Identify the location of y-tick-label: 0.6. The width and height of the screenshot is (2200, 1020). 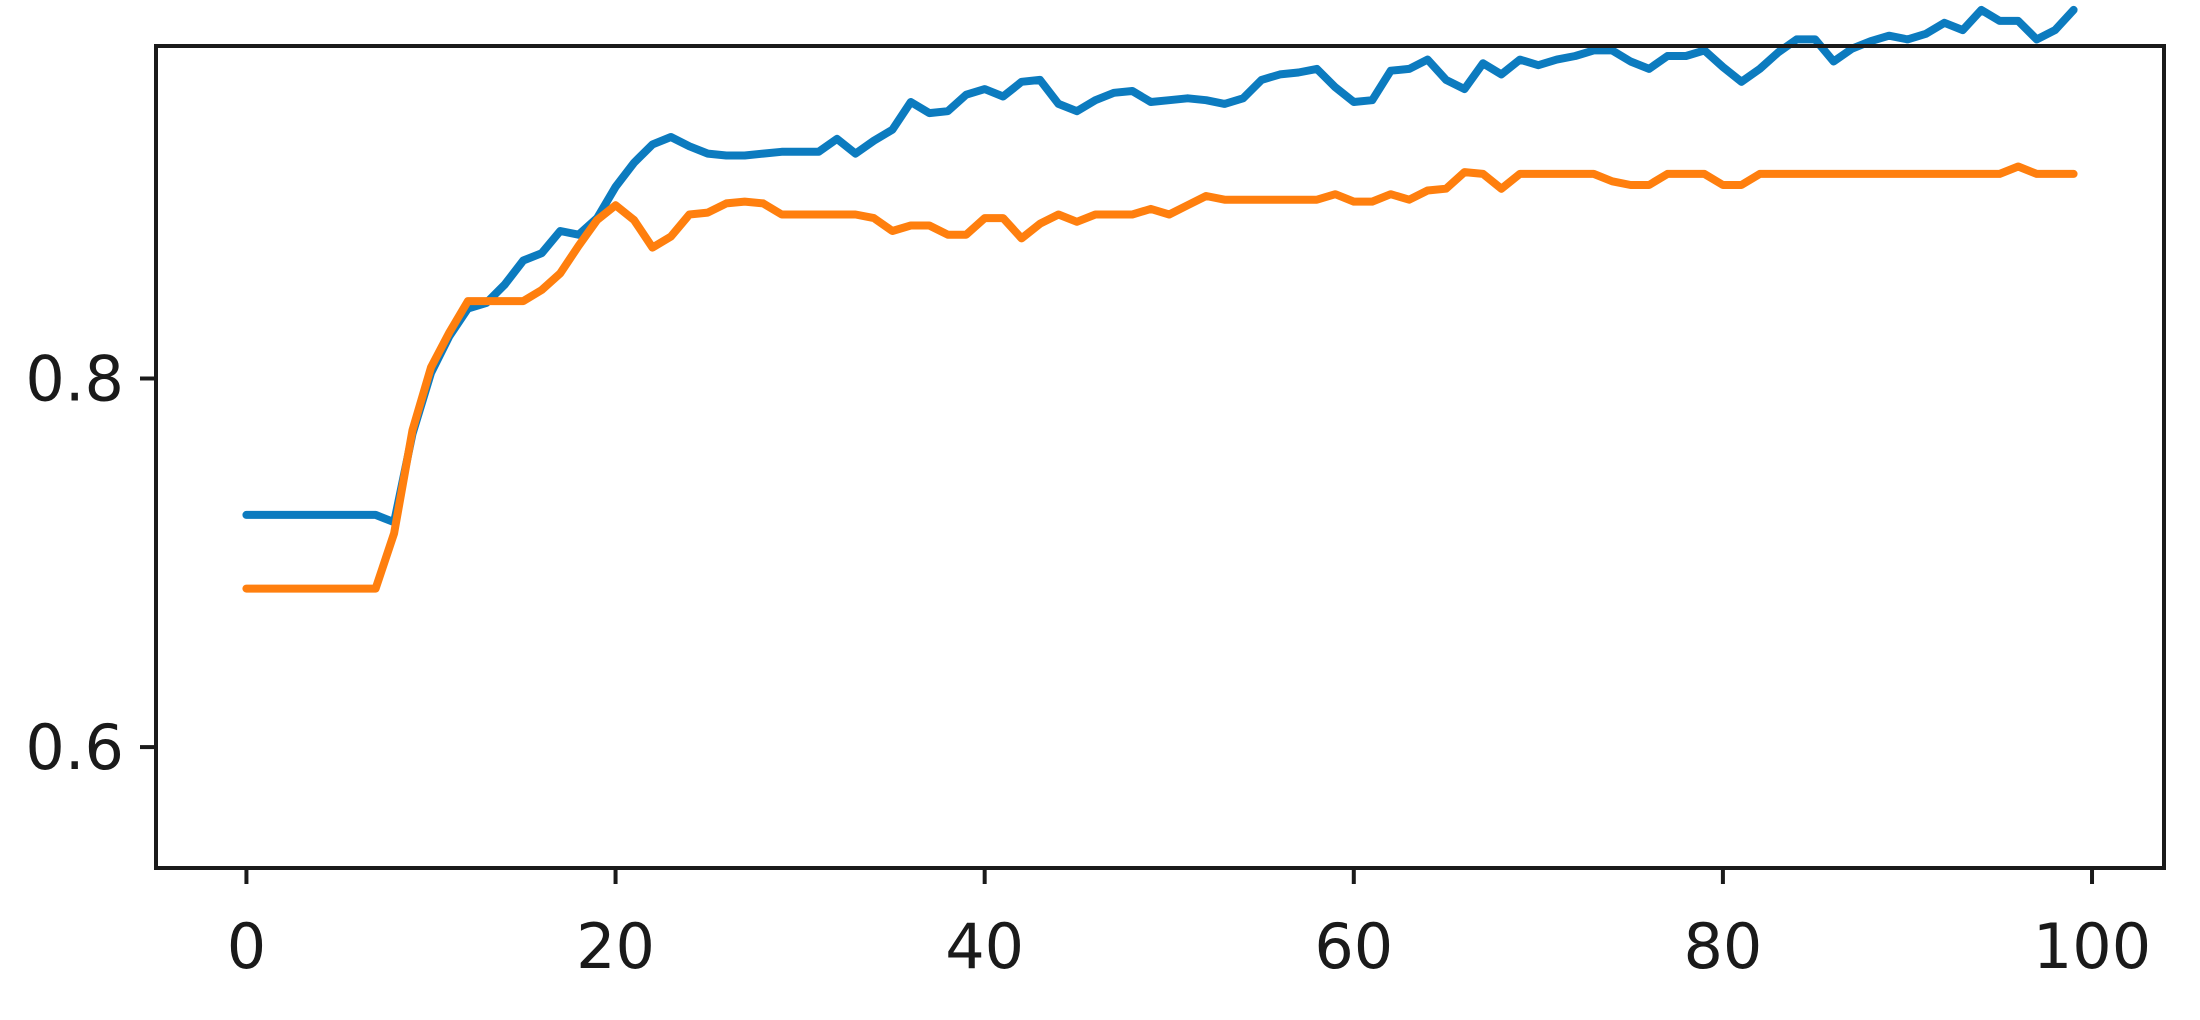
(74, 747).